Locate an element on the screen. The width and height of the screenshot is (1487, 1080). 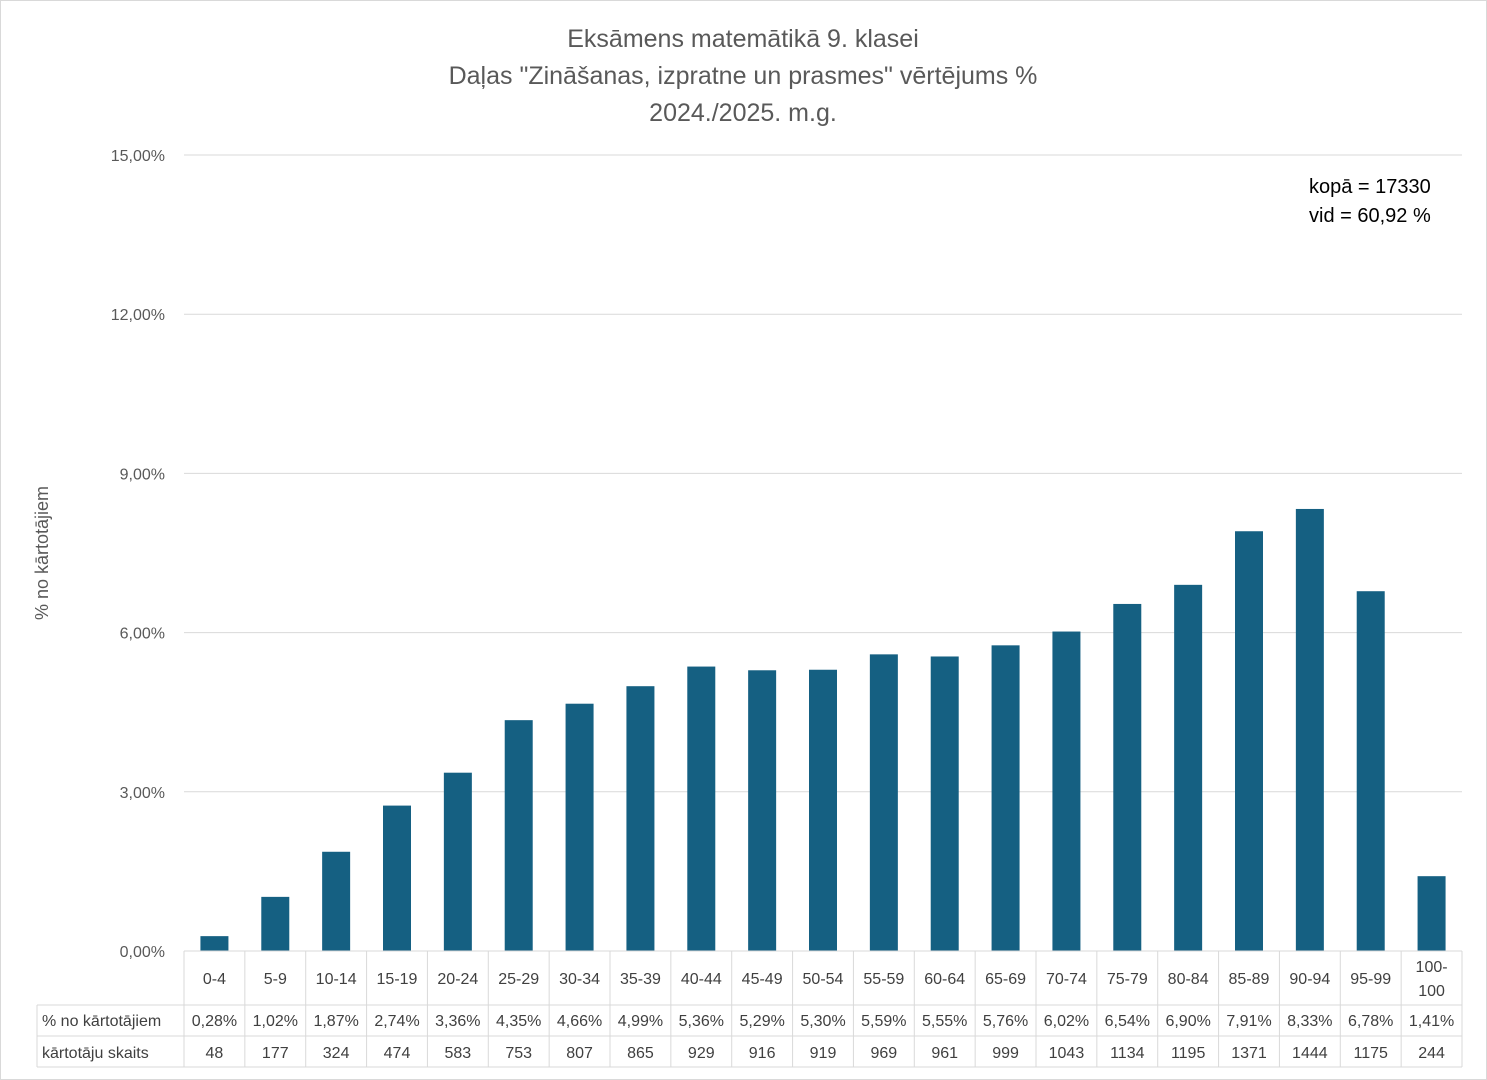
y-axis-label: % no kārtotājiem is located at coordinates (42, 553).